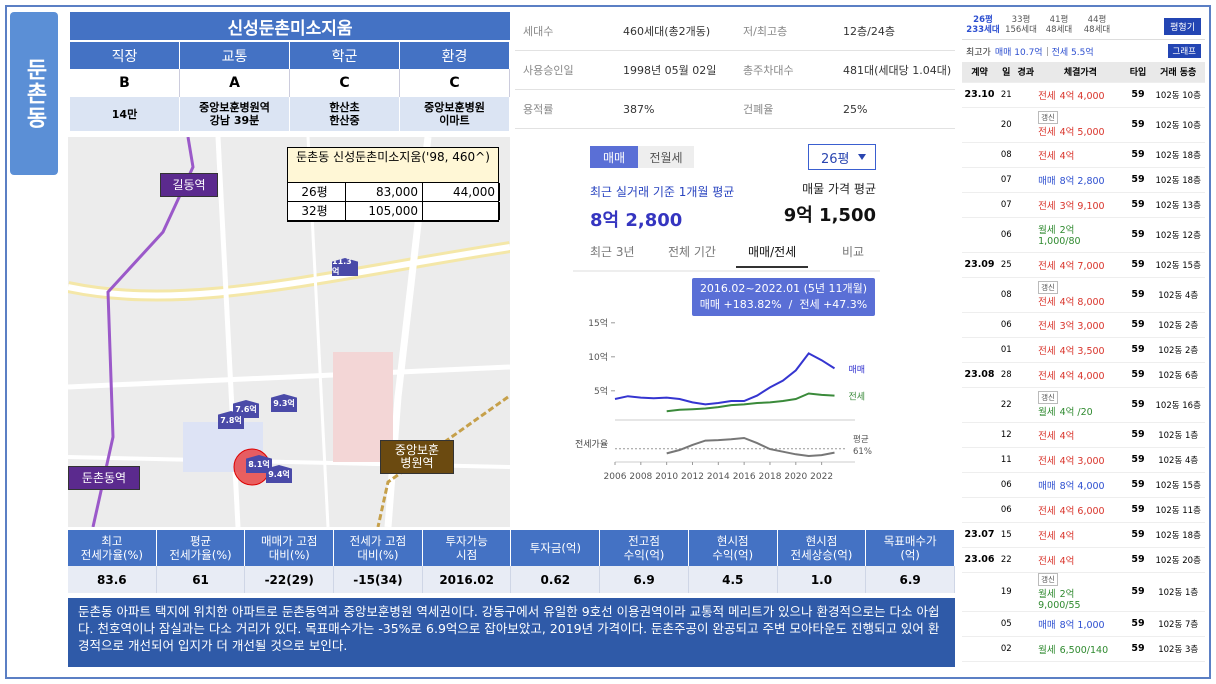 Image resolution: width=1216 pixels, height=684 pixels. What do you see at coordinates (1026, 72) in the screenshot?
I see `column-header: 경과` at bounding box center [1026, 72].